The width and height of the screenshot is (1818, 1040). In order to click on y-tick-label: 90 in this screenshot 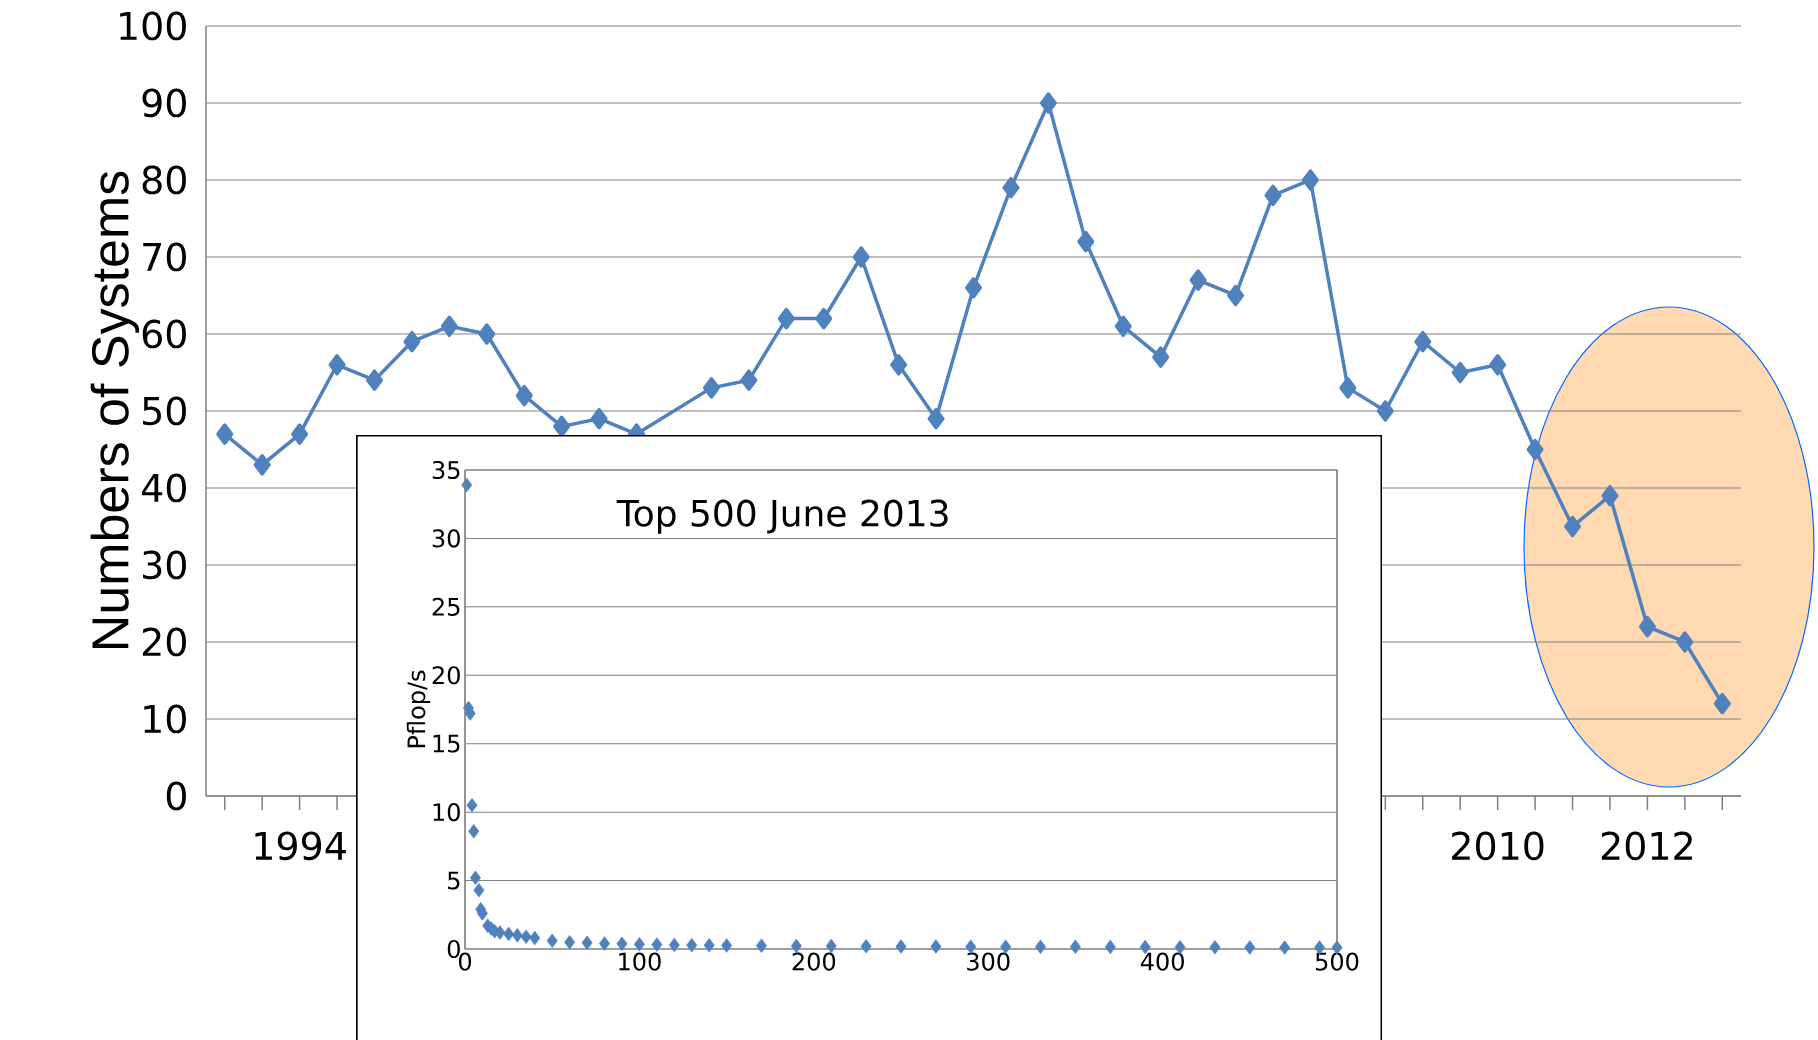, I will do `click(164, 103)`.